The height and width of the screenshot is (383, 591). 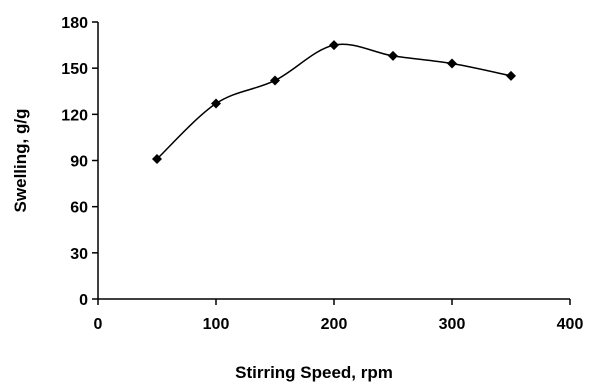 I want to click on y-tick-label: 150, so click(x=74, y=69).